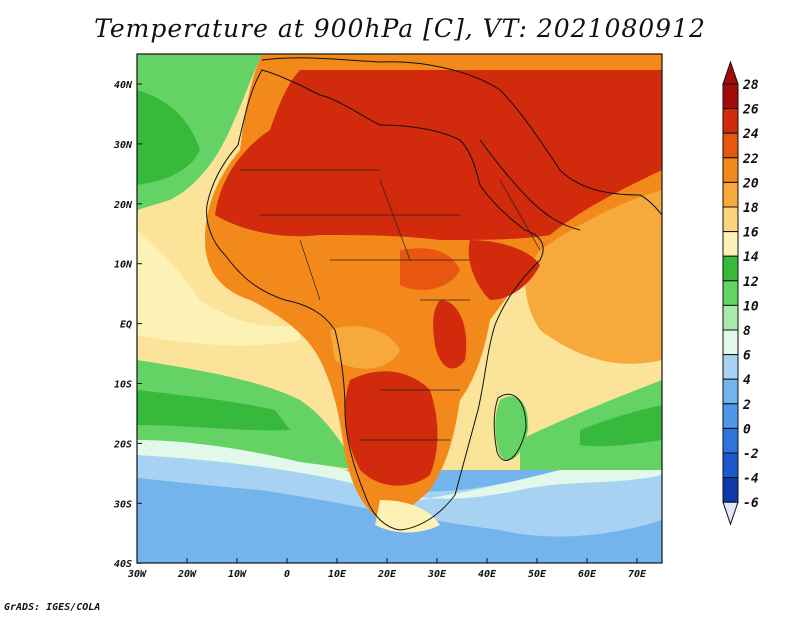  Describe the element at coordinates (237, 574) in the screenshot. I see `lon-label: 10W` at that location.